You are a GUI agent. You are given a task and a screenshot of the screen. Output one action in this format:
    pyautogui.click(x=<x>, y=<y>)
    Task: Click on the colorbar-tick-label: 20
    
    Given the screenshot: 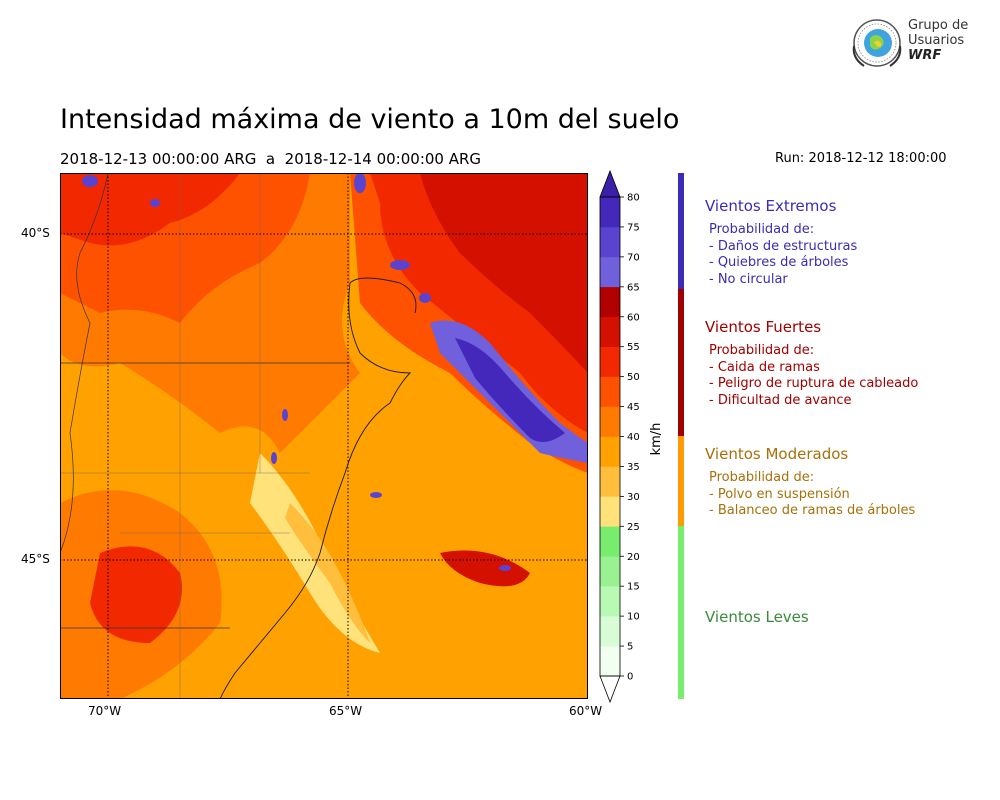 What is the action you would take?
    pyautogui.click(x=633, y=557)
    